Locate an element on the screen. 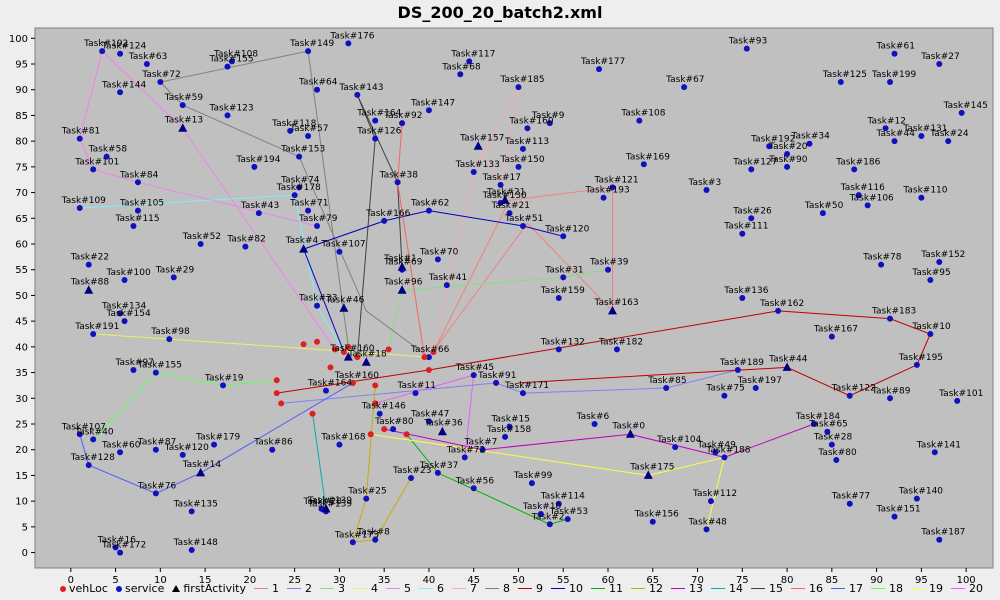  service-label: Task#120 is located at coordinates (186, 448).